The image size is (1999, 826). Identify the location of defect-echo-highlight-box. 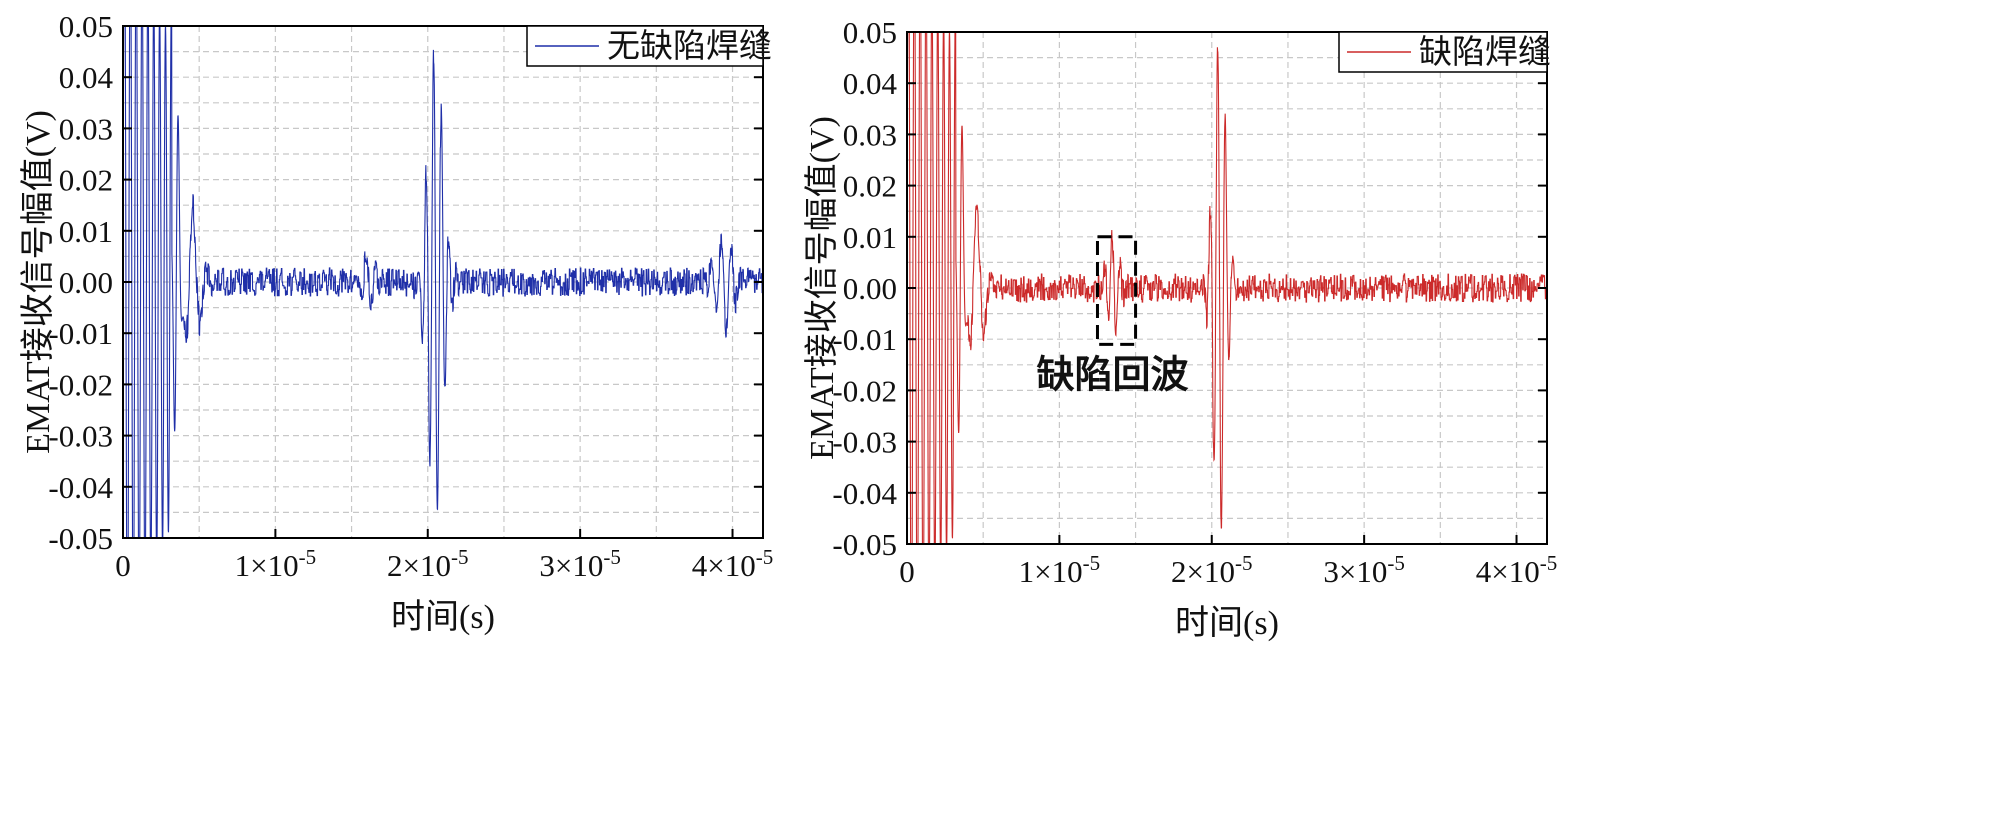
(1116, 290).